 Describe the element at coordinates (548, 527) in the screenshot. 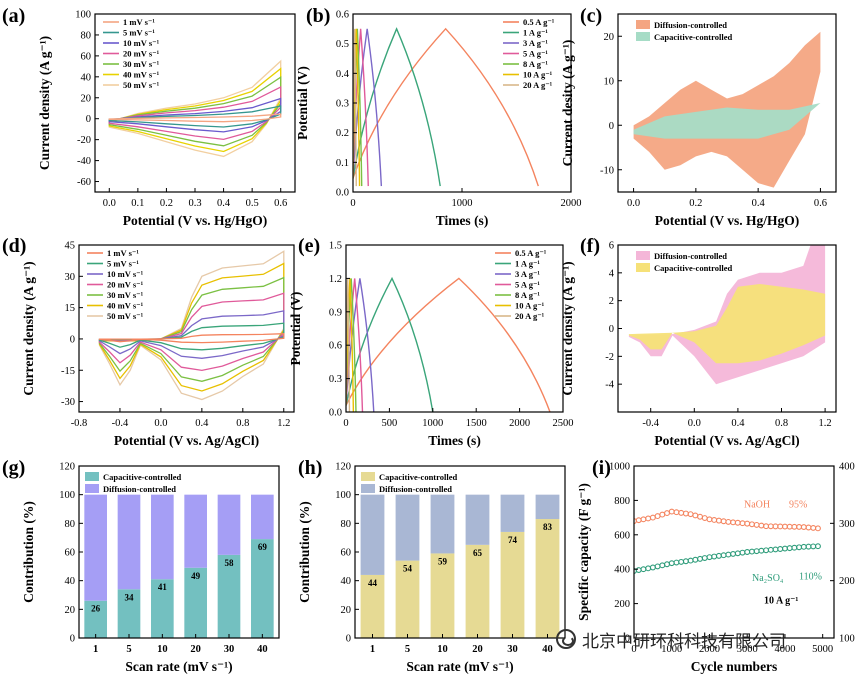

I see `bar-value-label-40: 83` at that location.